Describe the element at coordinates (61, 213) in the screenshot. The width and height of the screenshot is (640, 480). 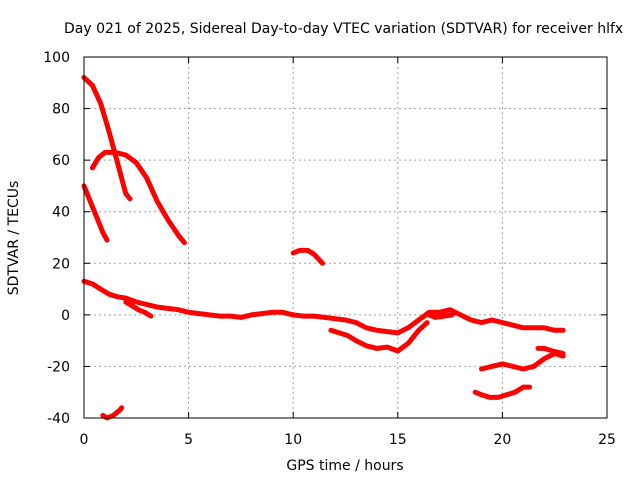
I see `y-tick-label: 40` at that location.